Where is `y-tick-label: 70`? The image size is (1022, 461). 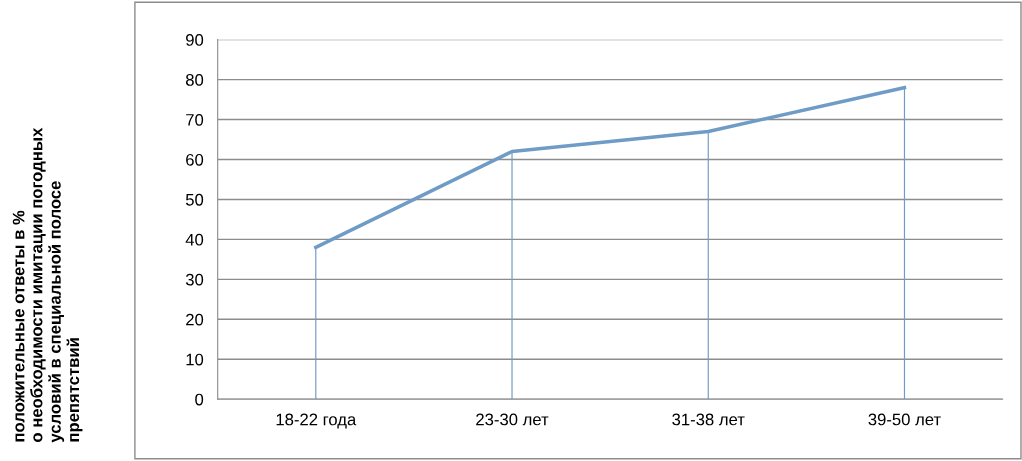
y-tick-label: 70 is located at coordinates (195, 119).